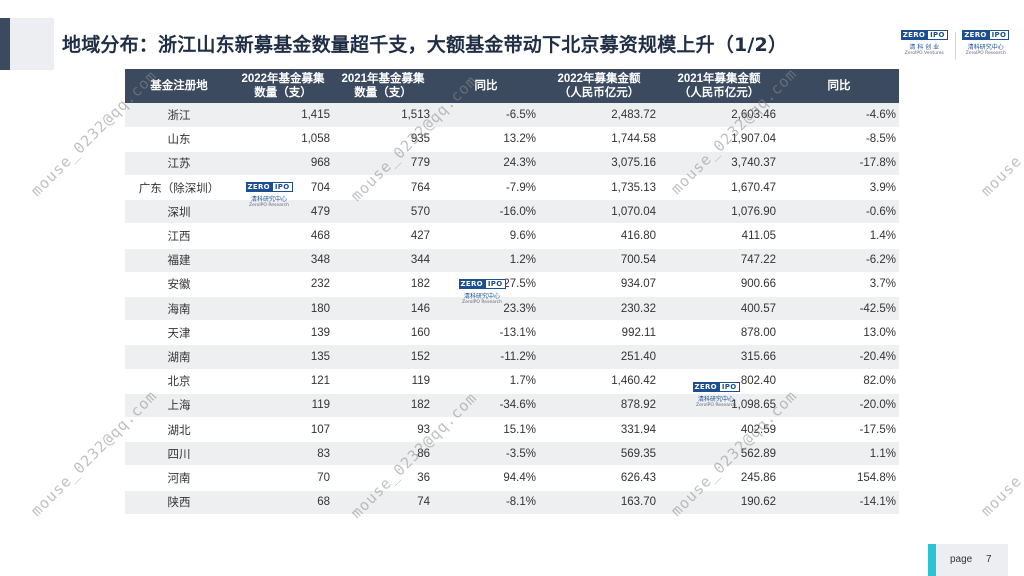 This screenshot has width=1024, height=576. Describe the element at coordinates (283, 430) in the screenshot. I see `cell-count-2022: 107` at that location.